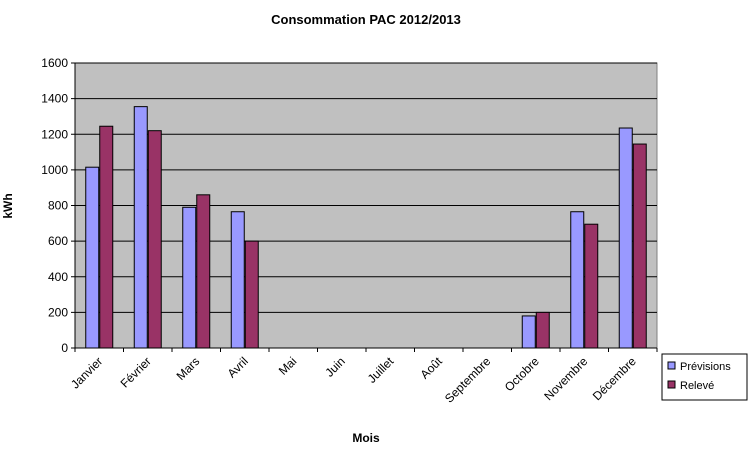 Image resolution: width=750 pixels, height=454 pixels. I want to click on x-tick-label: Décembre, so click(614, 378).